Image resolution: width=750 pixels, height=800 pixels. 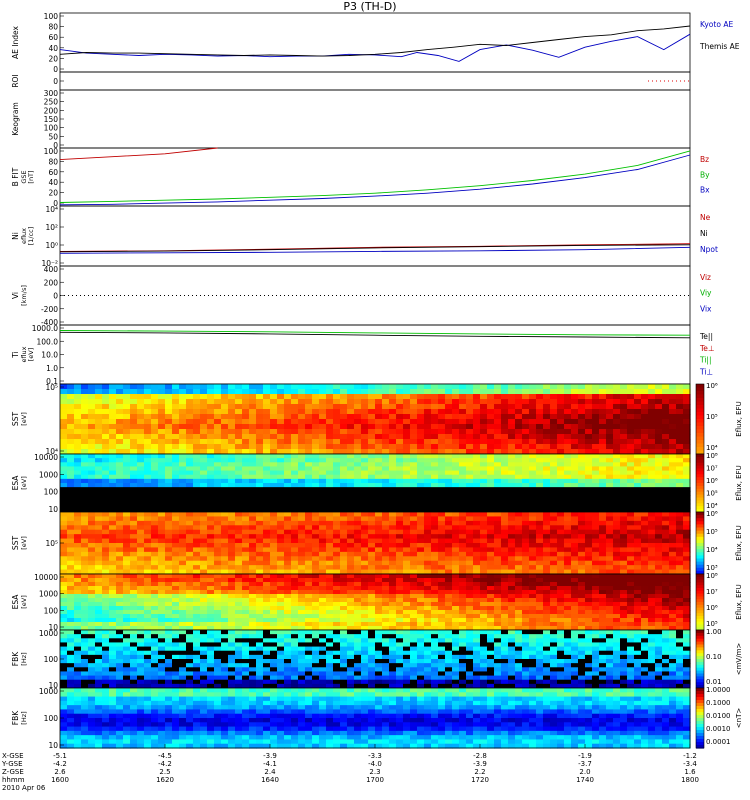 What do you see at coordinates (24, 295) in the screenshot?
I see `y-axis-sublabel: [km/s]` at bounding box center [24, 295].